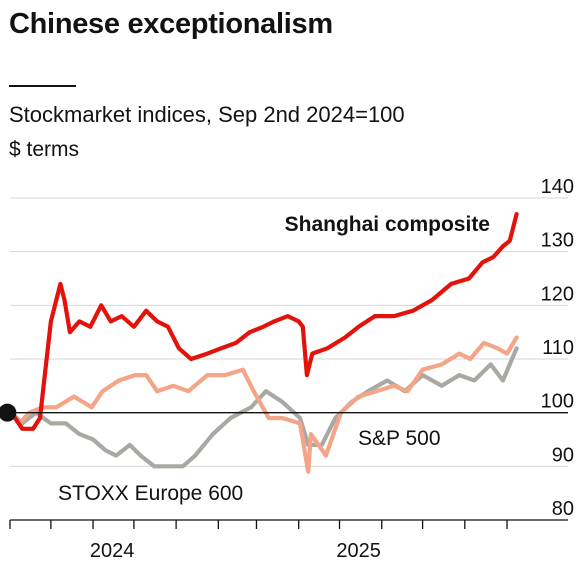  What do you see at coordinates (8, 412) in the screenshot?
I see `start-point-dot` at bounding box center [8, 412].